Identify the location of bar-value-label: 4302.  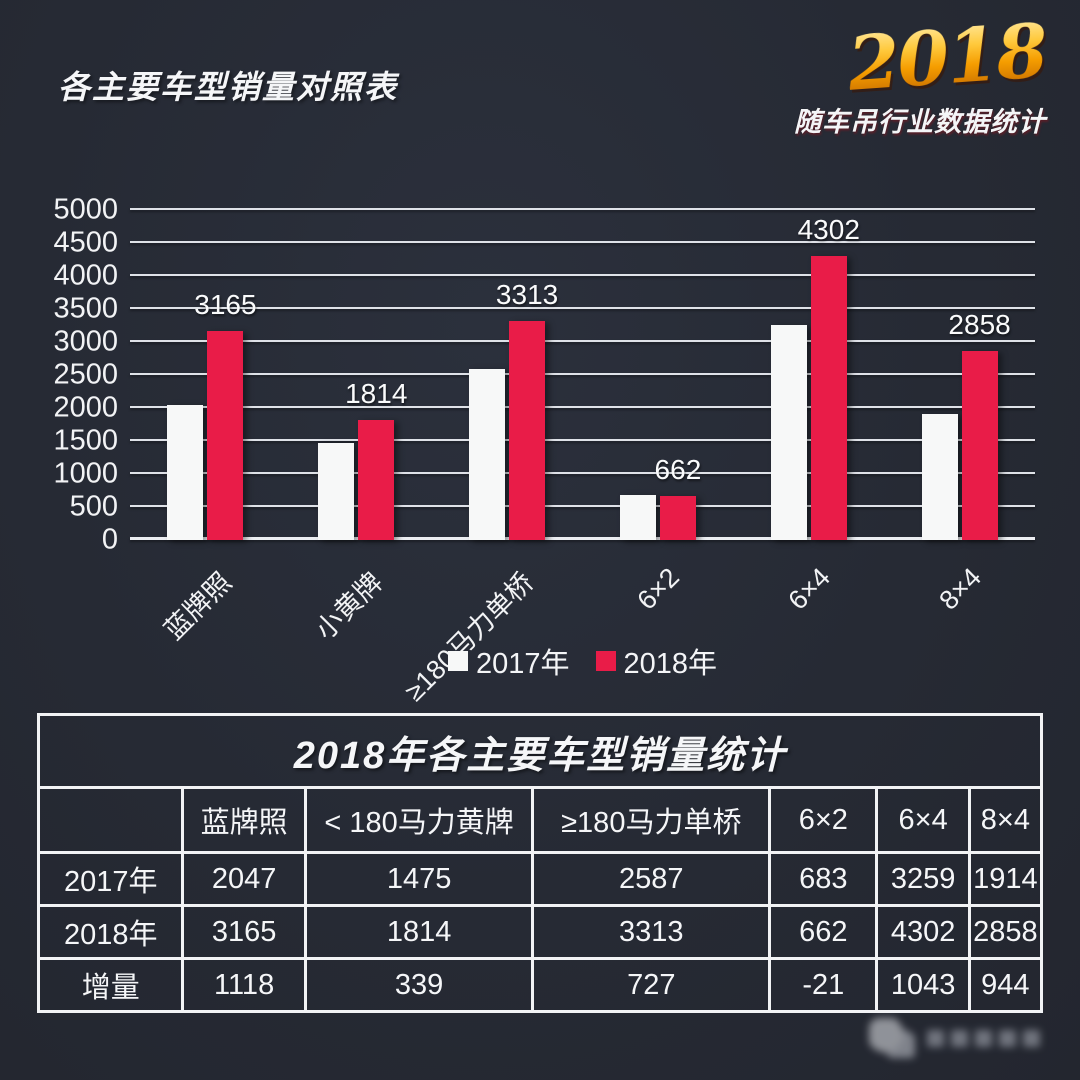
(828, 230).